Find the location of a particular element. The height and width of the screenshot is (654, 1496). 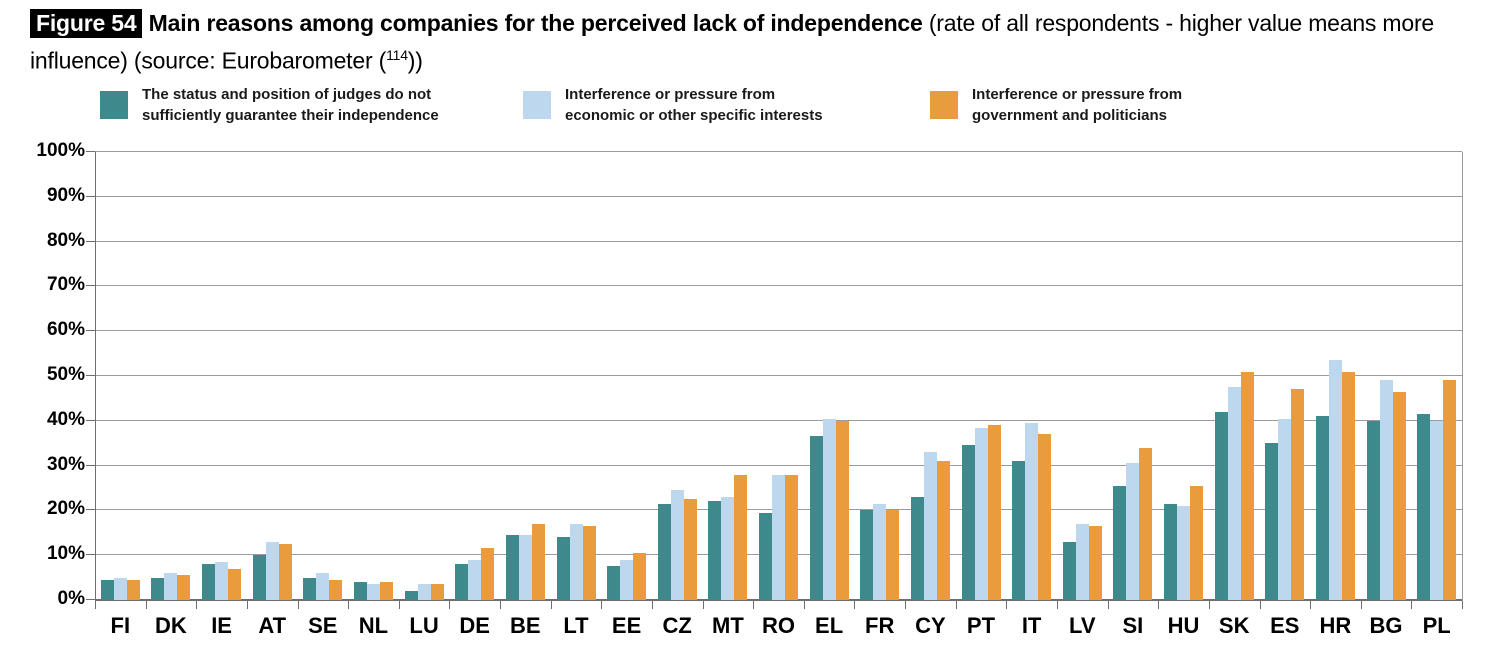

legend-swatch-icon is located at coordinates (944, 105).